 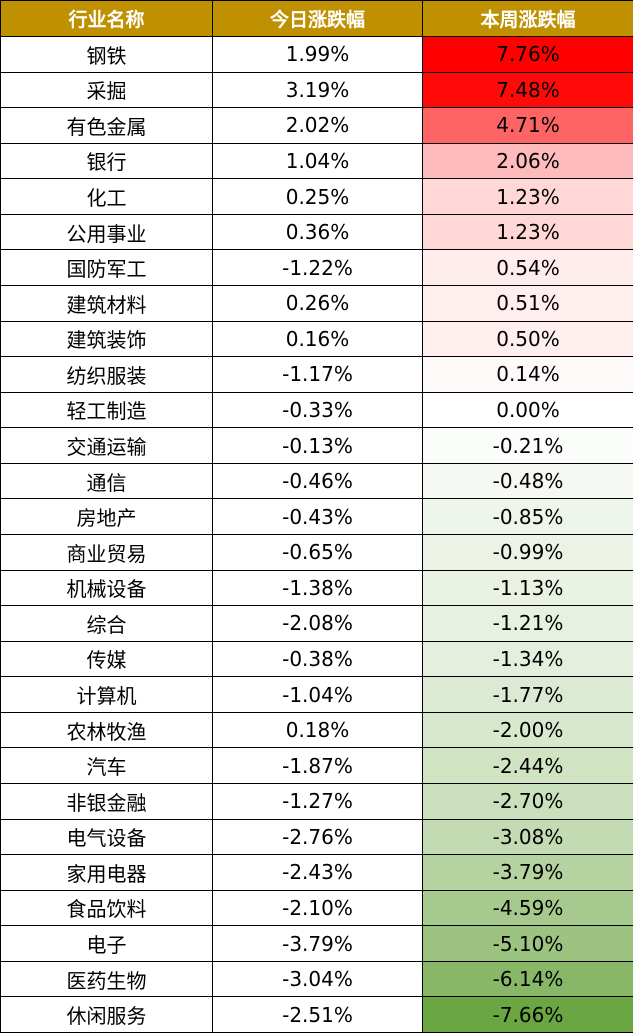 I want to click on header-cell: 本周涨跌幅, so click(x=528, y=19).